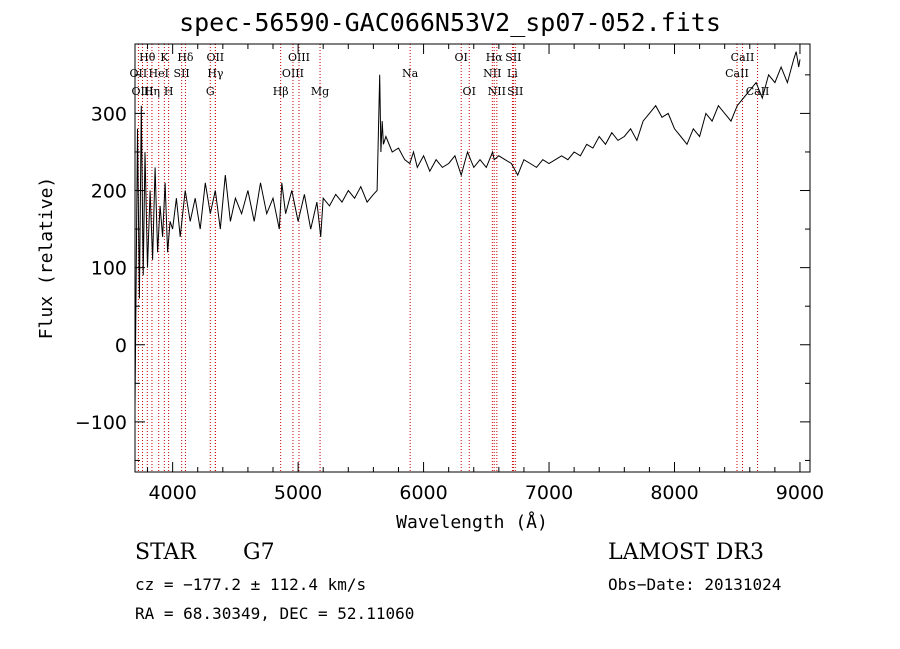 This screenshot has height=649, width=900. I want to click on line-label-15: Mg, so click(320, 91).